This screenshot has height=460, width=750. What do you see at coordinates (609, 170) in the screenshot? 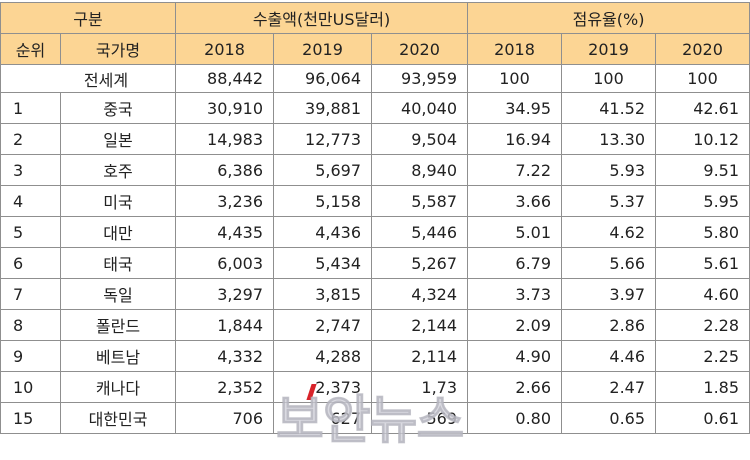
I see `share-cell: 5.93` at bounding box center [609, 170].